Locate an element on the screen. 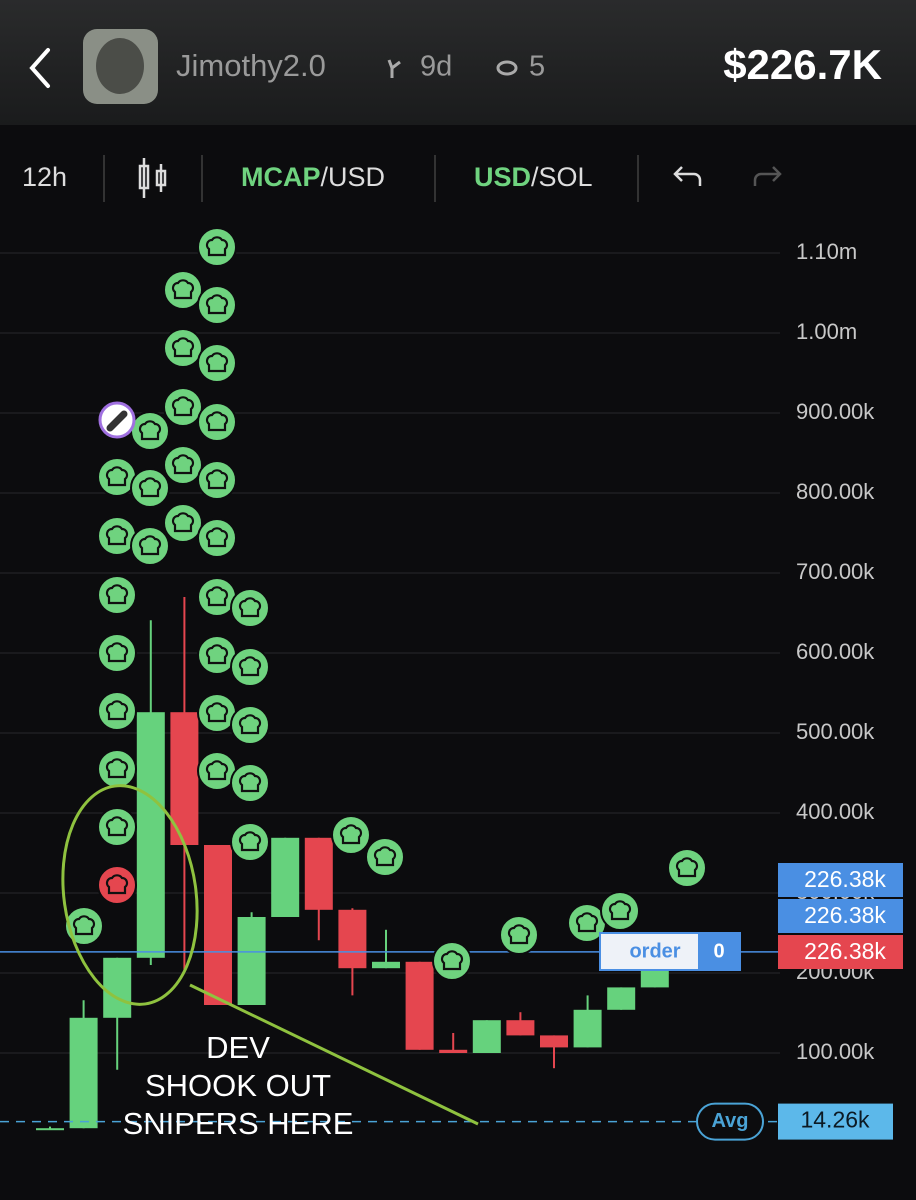  y-tick-label: 600.00k is located at coordinates (835, 651).